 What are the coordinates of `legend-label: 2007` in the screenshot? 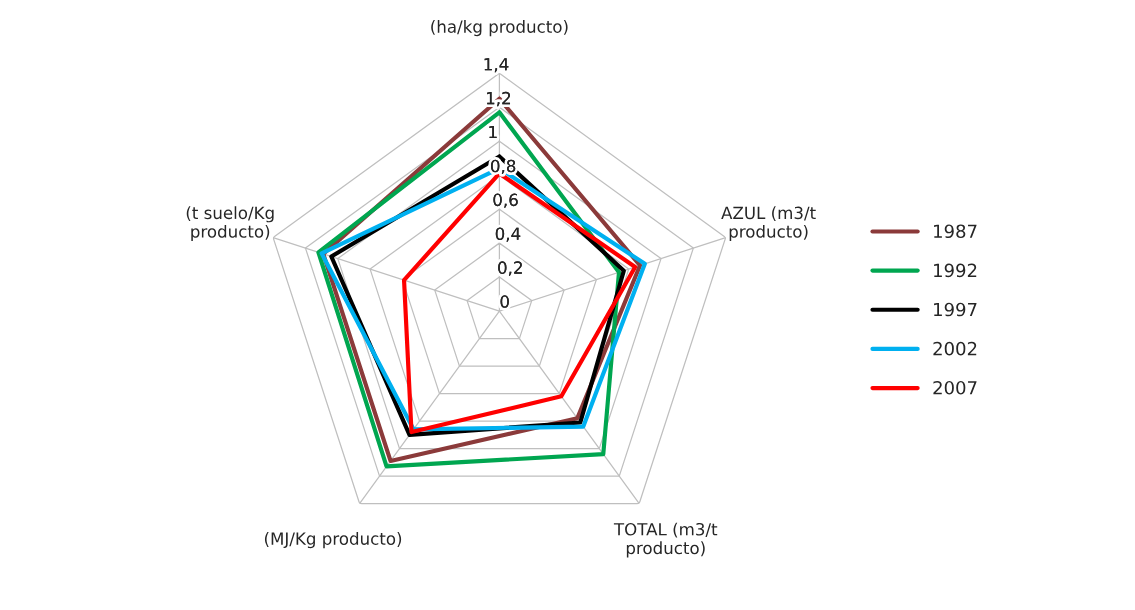 It's located at (955, 387).